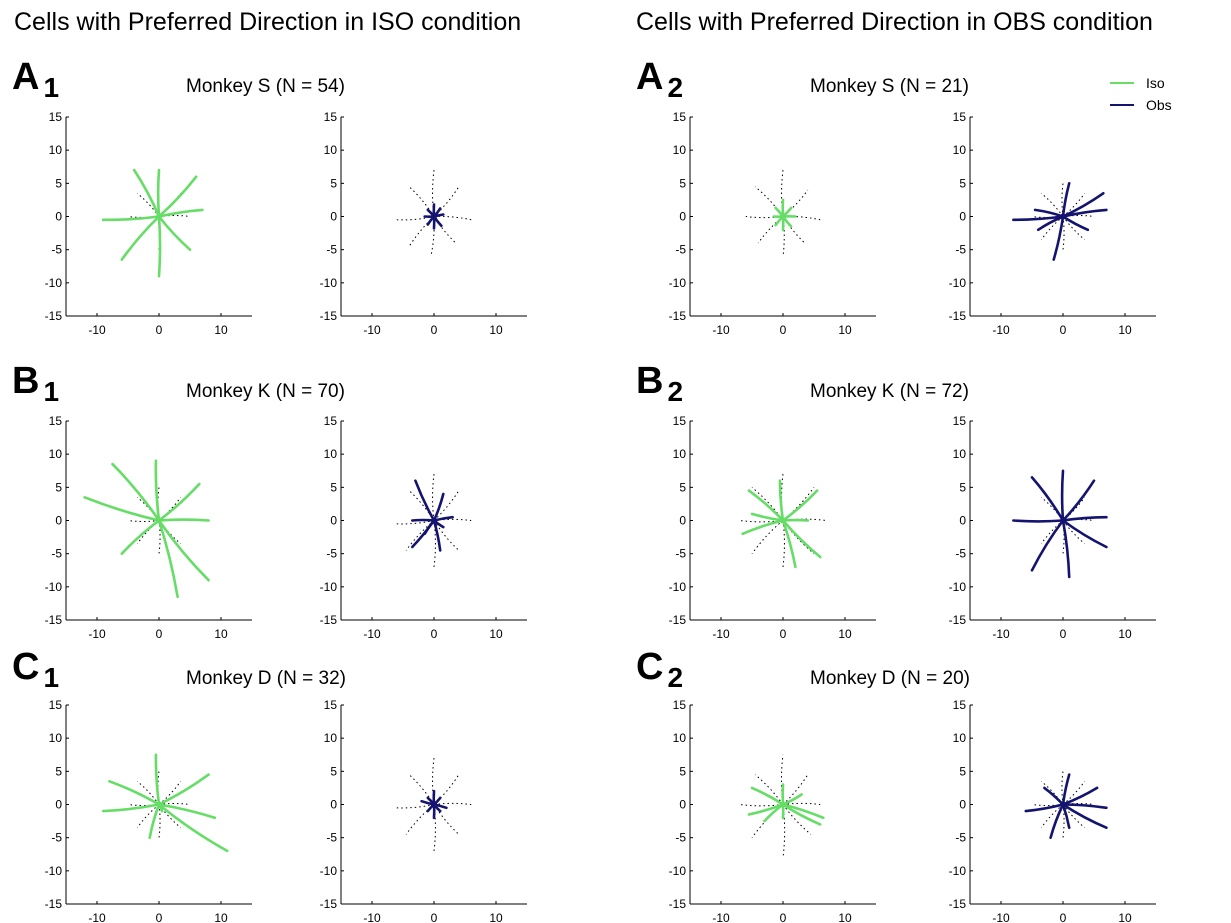  I want to click on legend-swatch-iso, so click(1122, 83).